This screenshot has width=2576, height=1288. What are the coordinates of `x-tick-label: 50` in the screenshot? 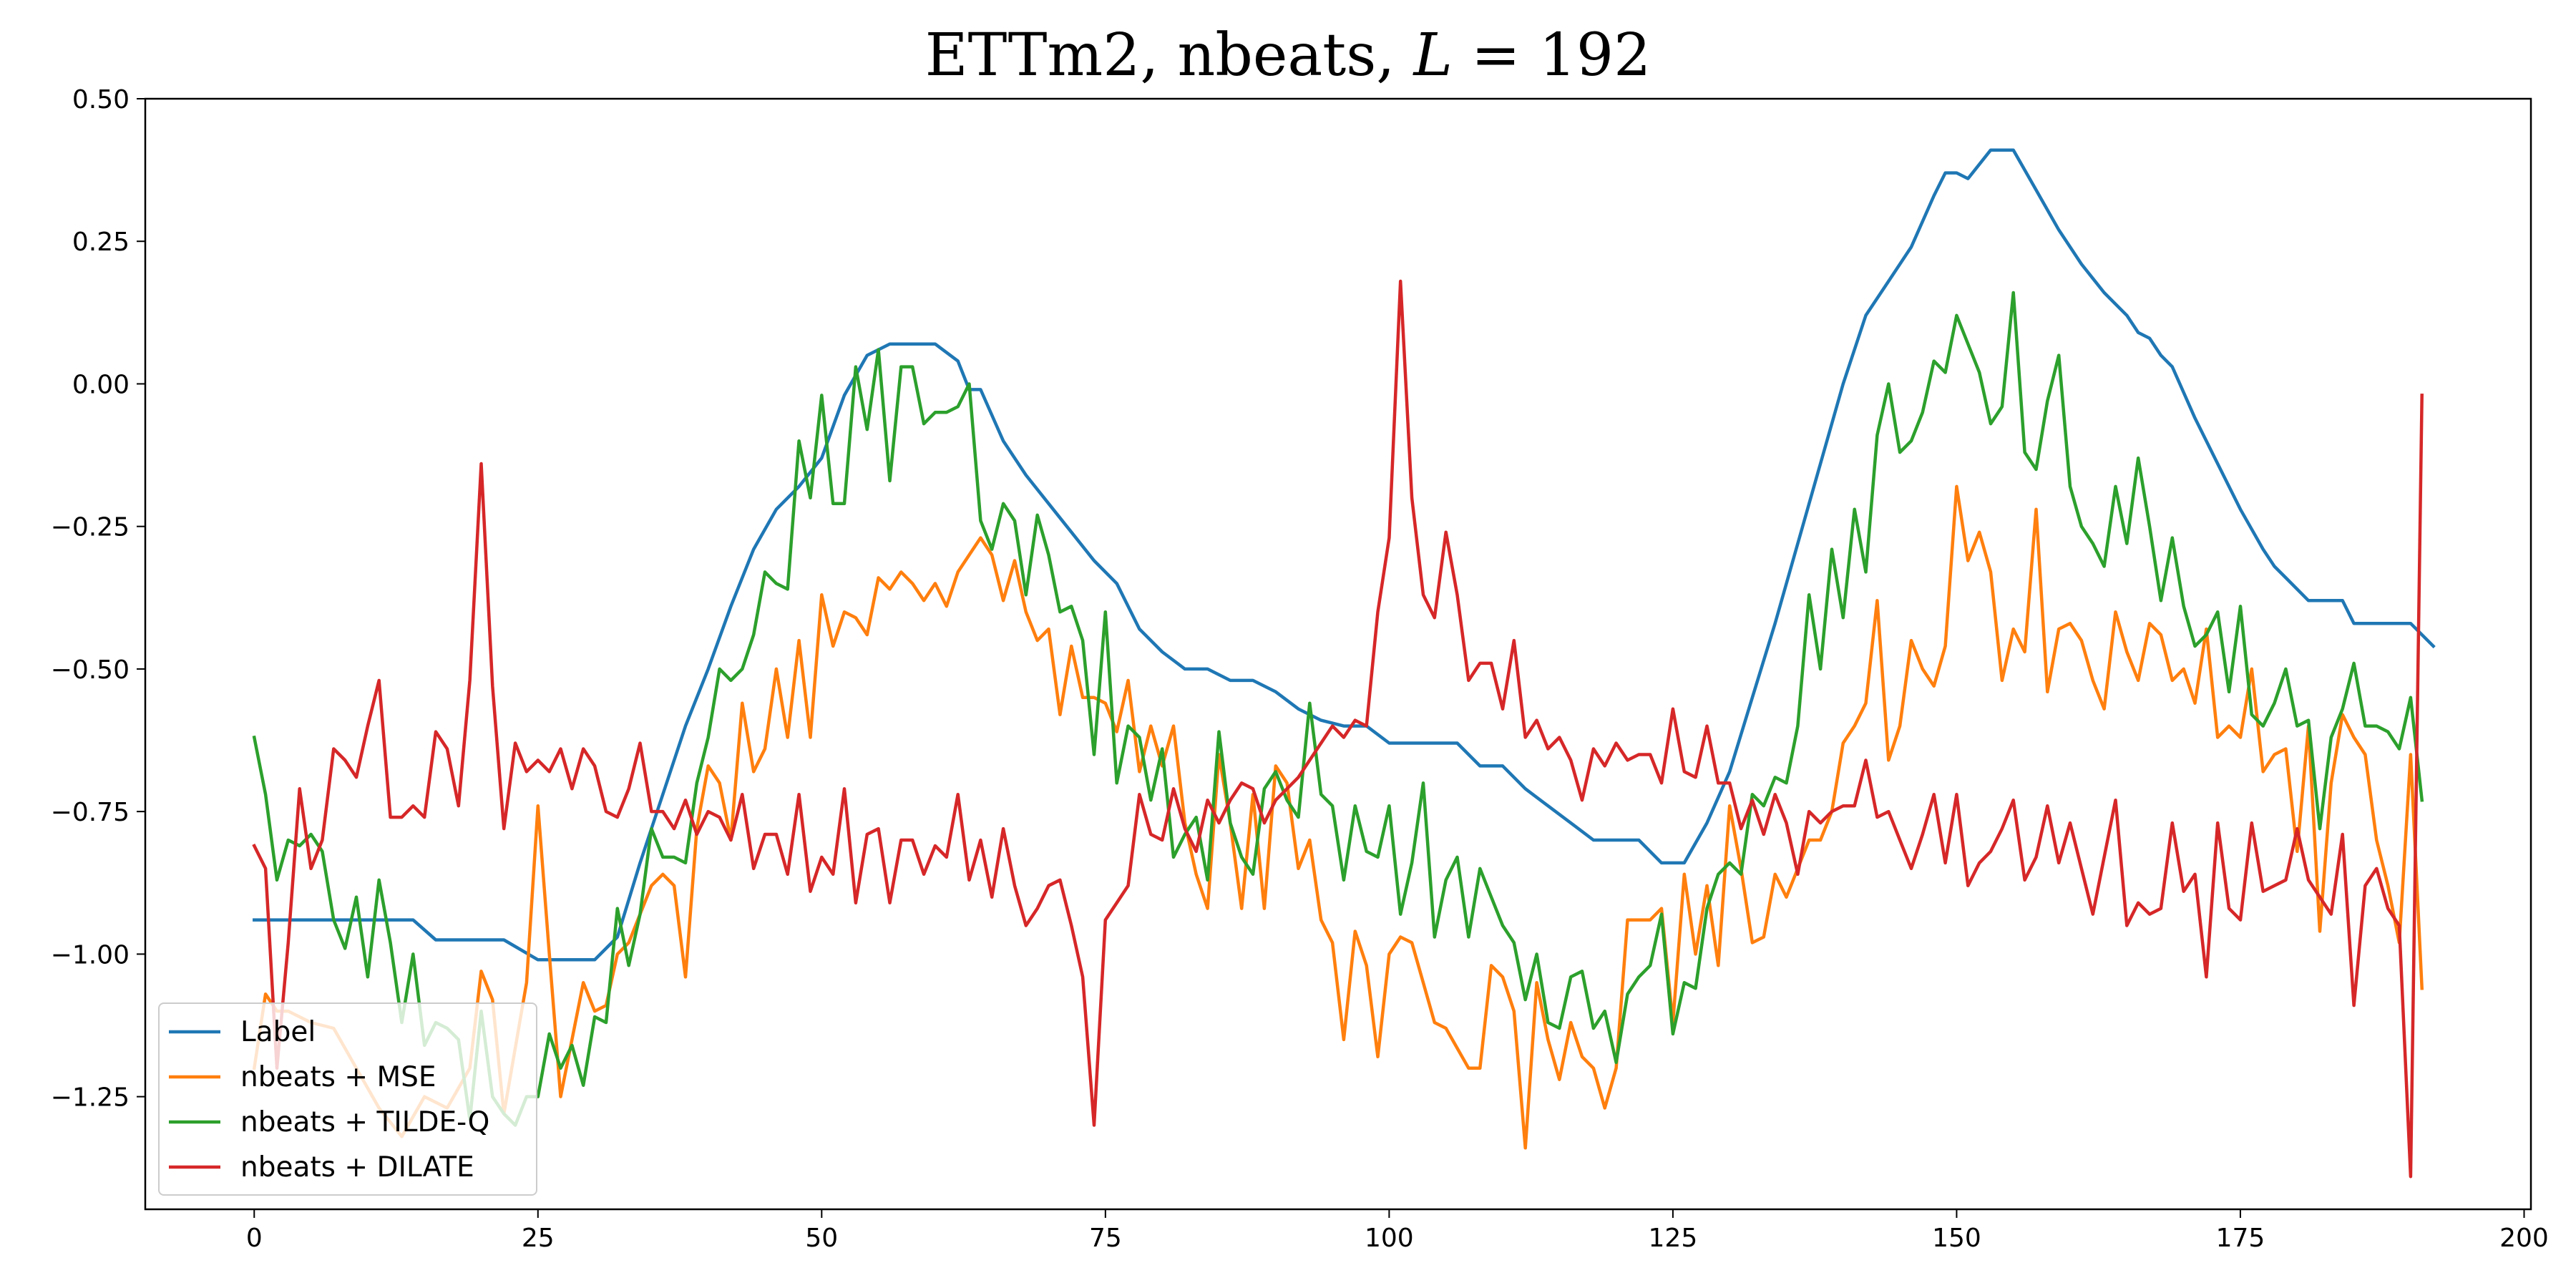 It's located at (822, 1238).